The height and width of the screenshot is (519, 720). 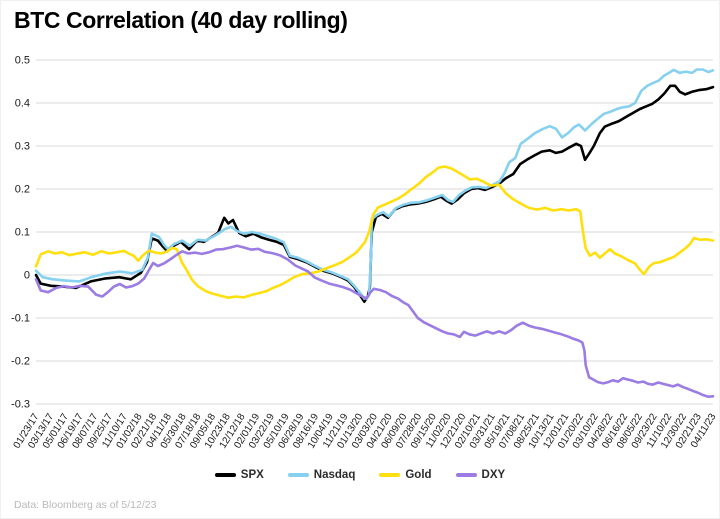 What do you see at coordinates (360, 475) in the screenshot?
I see `legend: SPX Nasdaq Gold DXY` at bounding box center [360, 475].